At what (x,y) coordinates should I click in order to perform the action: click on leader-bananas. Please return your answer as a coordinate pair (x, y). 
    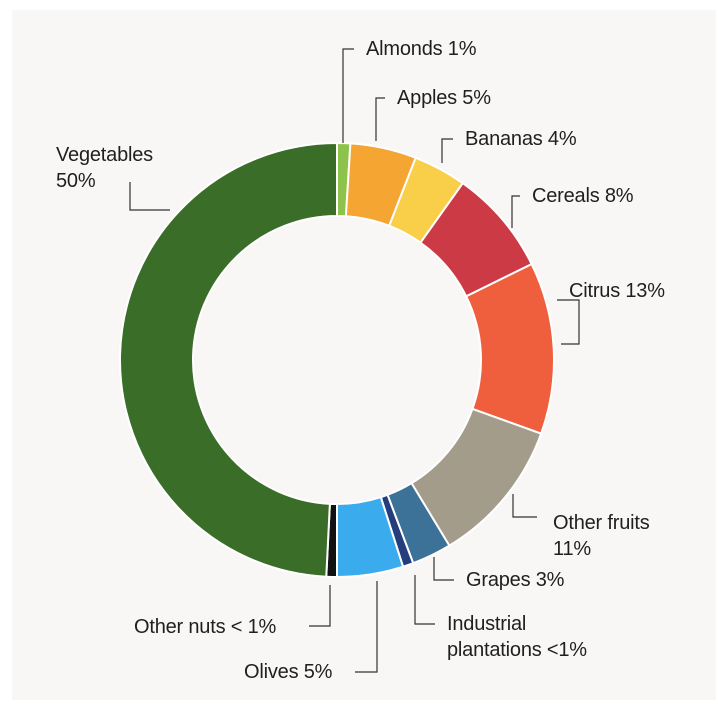
    Looking at the image, I should click on (447, 150).